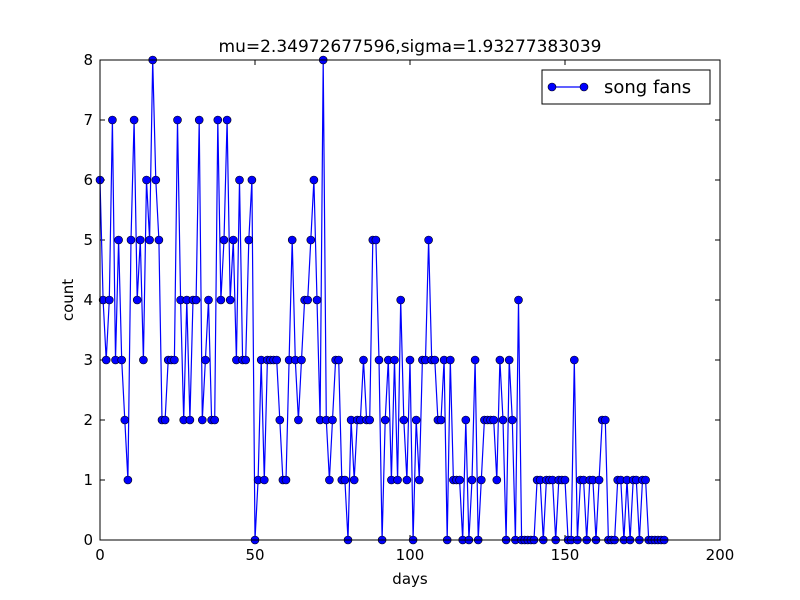 The width and height of the screenshot is (800, 600). I want to click on y-axis-label: count, so click(68, 300).